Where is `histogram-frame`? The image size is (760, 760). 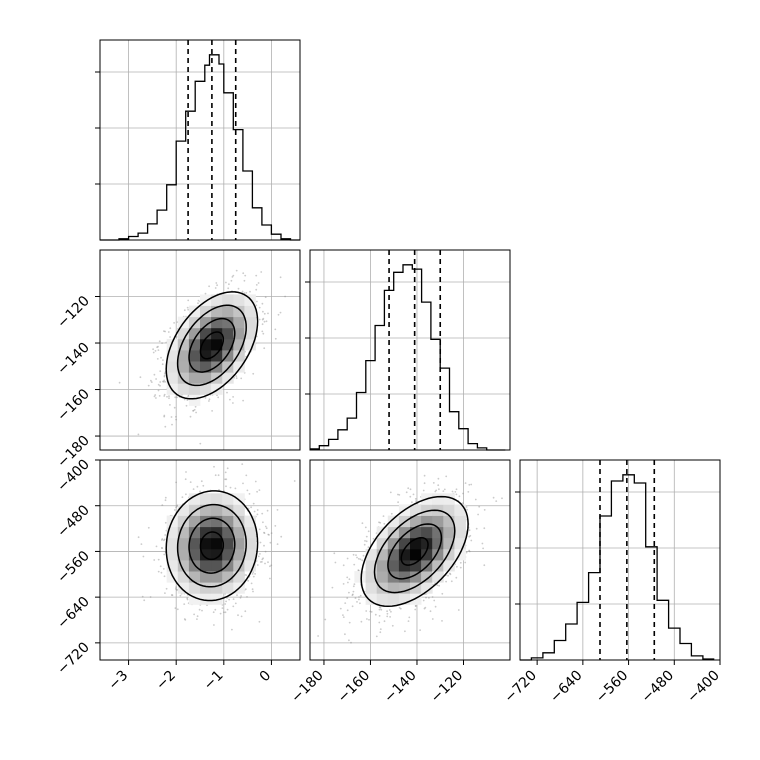 histogram-frame is located at coordinates (200, 140).